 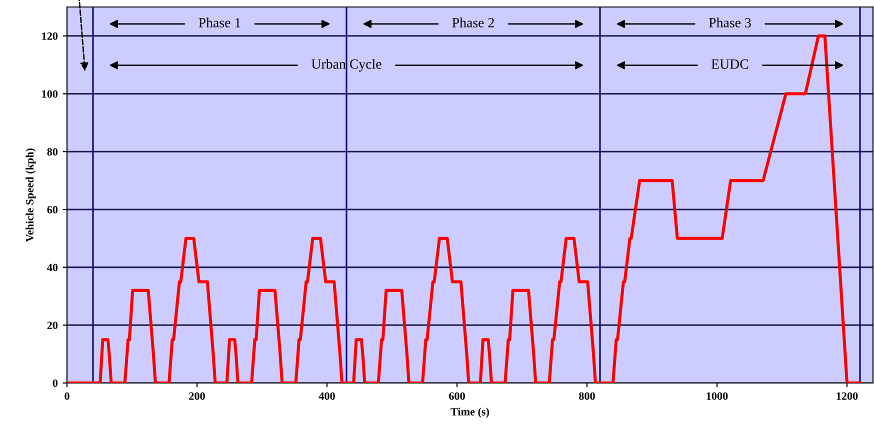 What do you see at coordinates (55, 383) in the screenshot?
I see `y-tick-label: 0` at bounding box center [55, 383].